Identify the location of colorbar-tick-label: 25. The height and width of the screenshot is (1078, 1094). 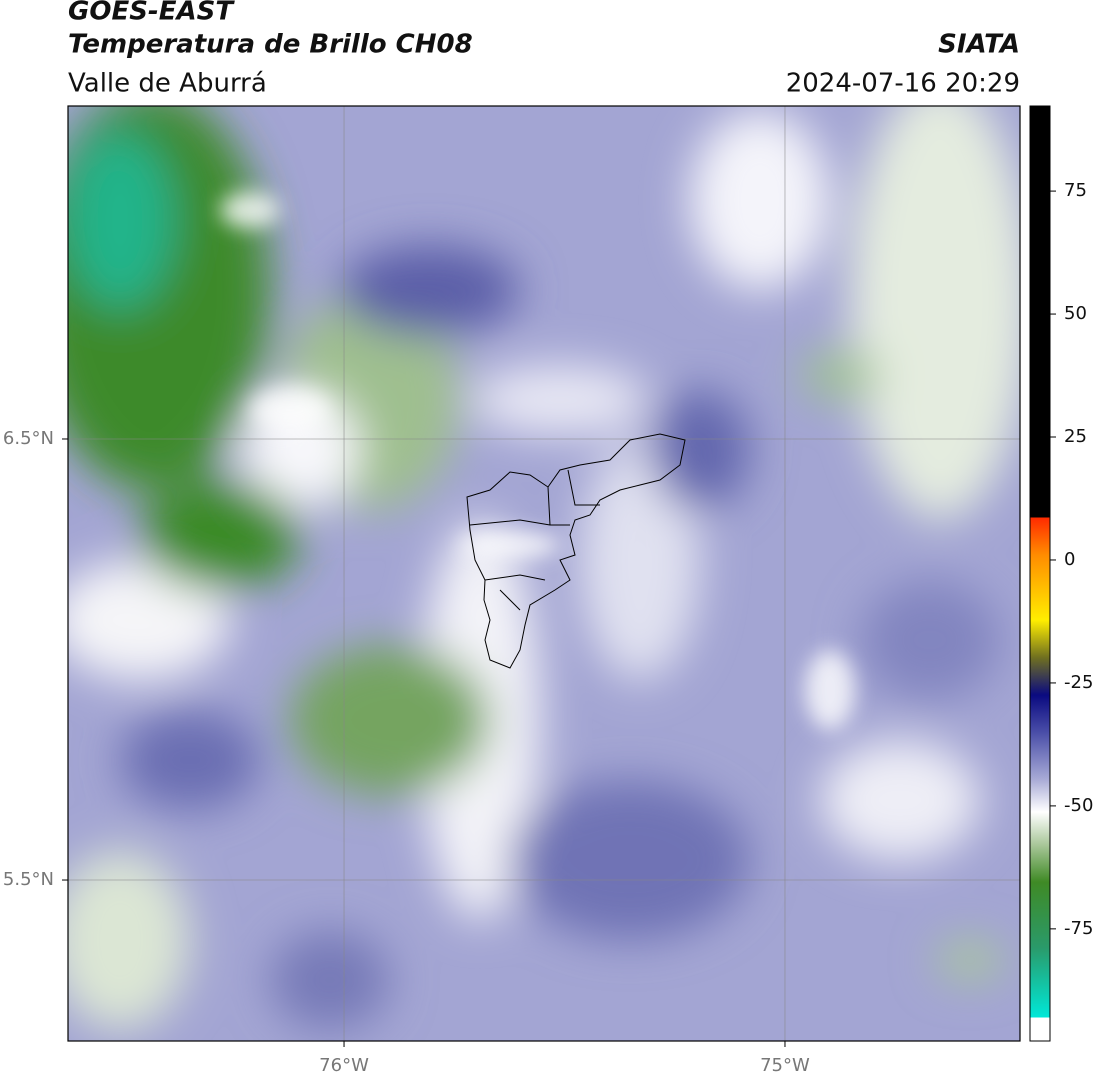
(1075, 436).